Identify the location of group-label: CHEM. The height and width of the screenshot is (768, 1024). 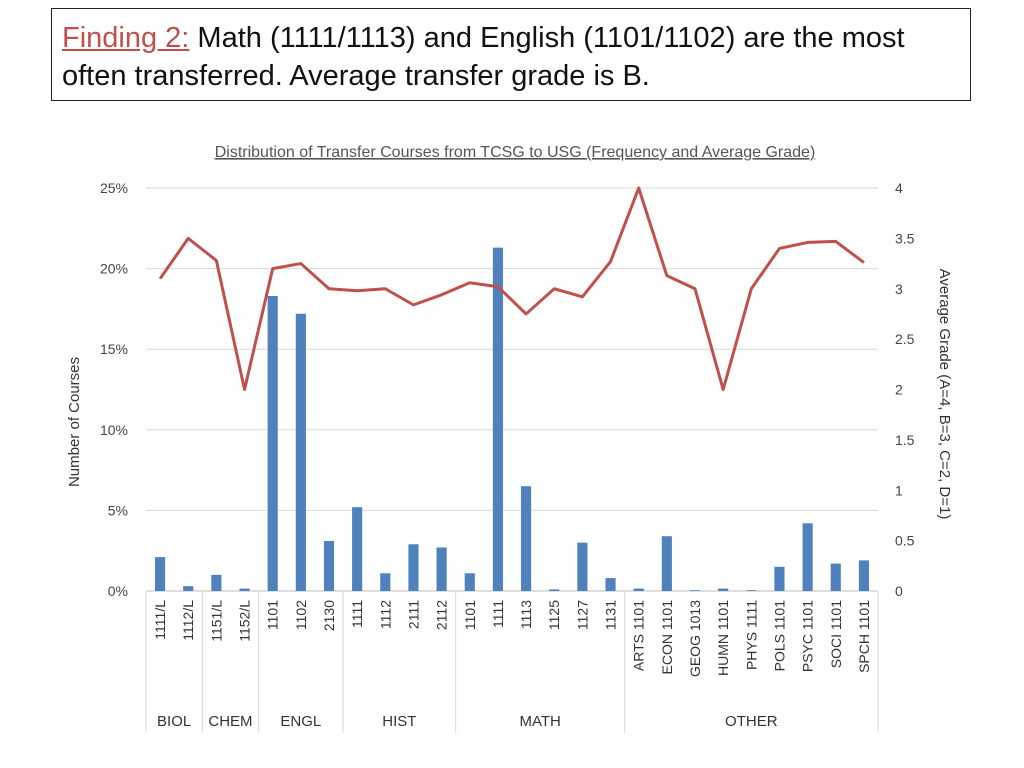
(230, 721).